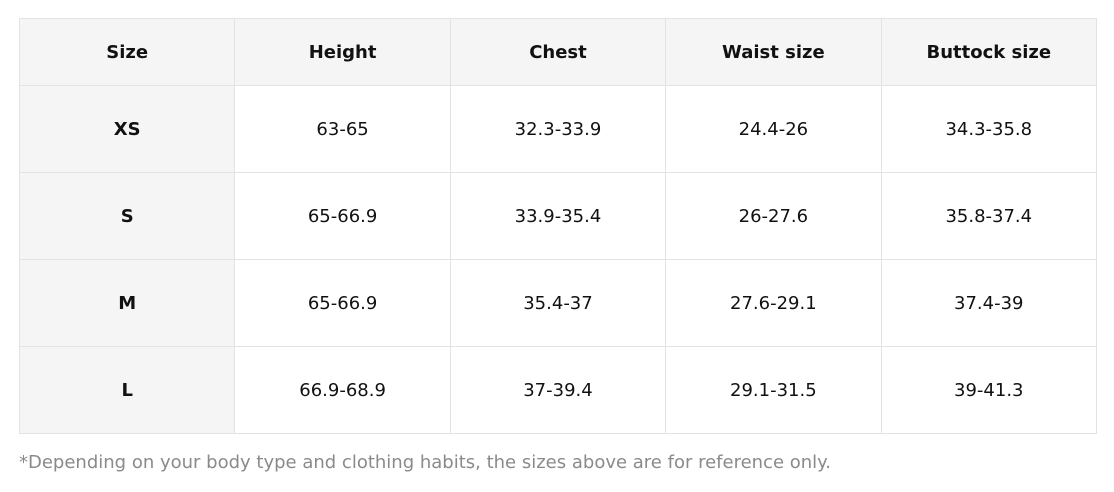  Describe the element at coordinates (342, 390) in the screenshot. I see `table-cell: 66.9-68.9` at that location.